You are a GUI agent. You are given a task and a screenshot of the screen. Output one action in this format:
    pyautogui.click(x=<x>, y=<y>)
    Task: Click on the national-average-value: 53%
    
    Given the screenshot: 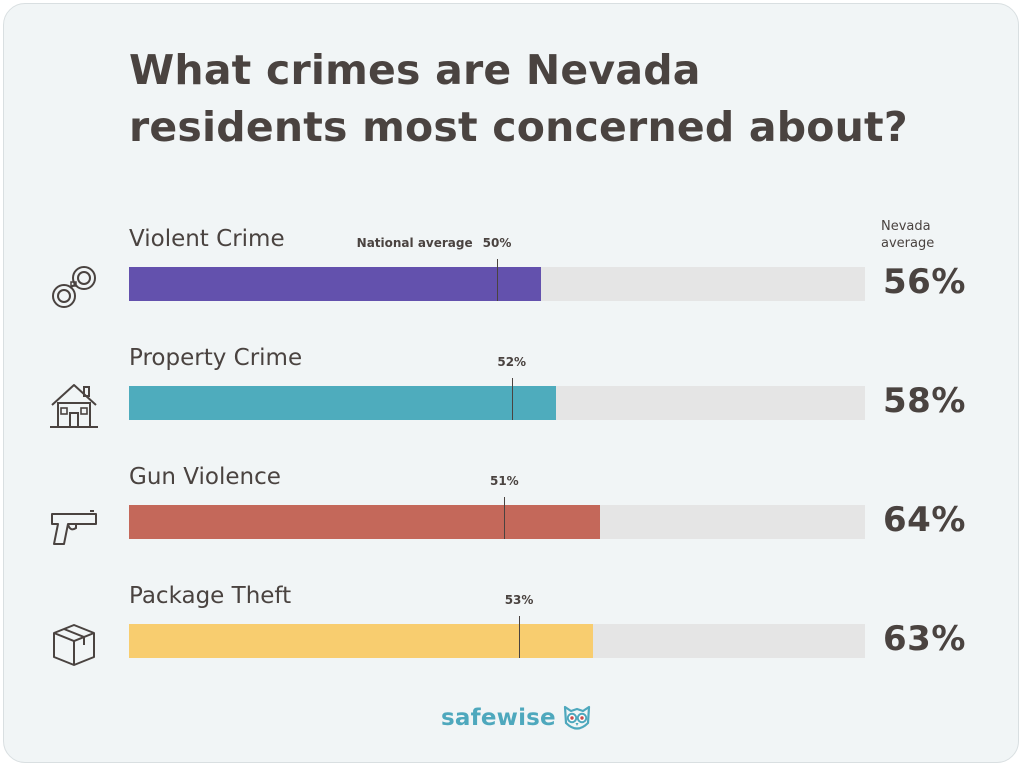 What is the action you would take?
    pyautogui.click(x=519, y=600)
    